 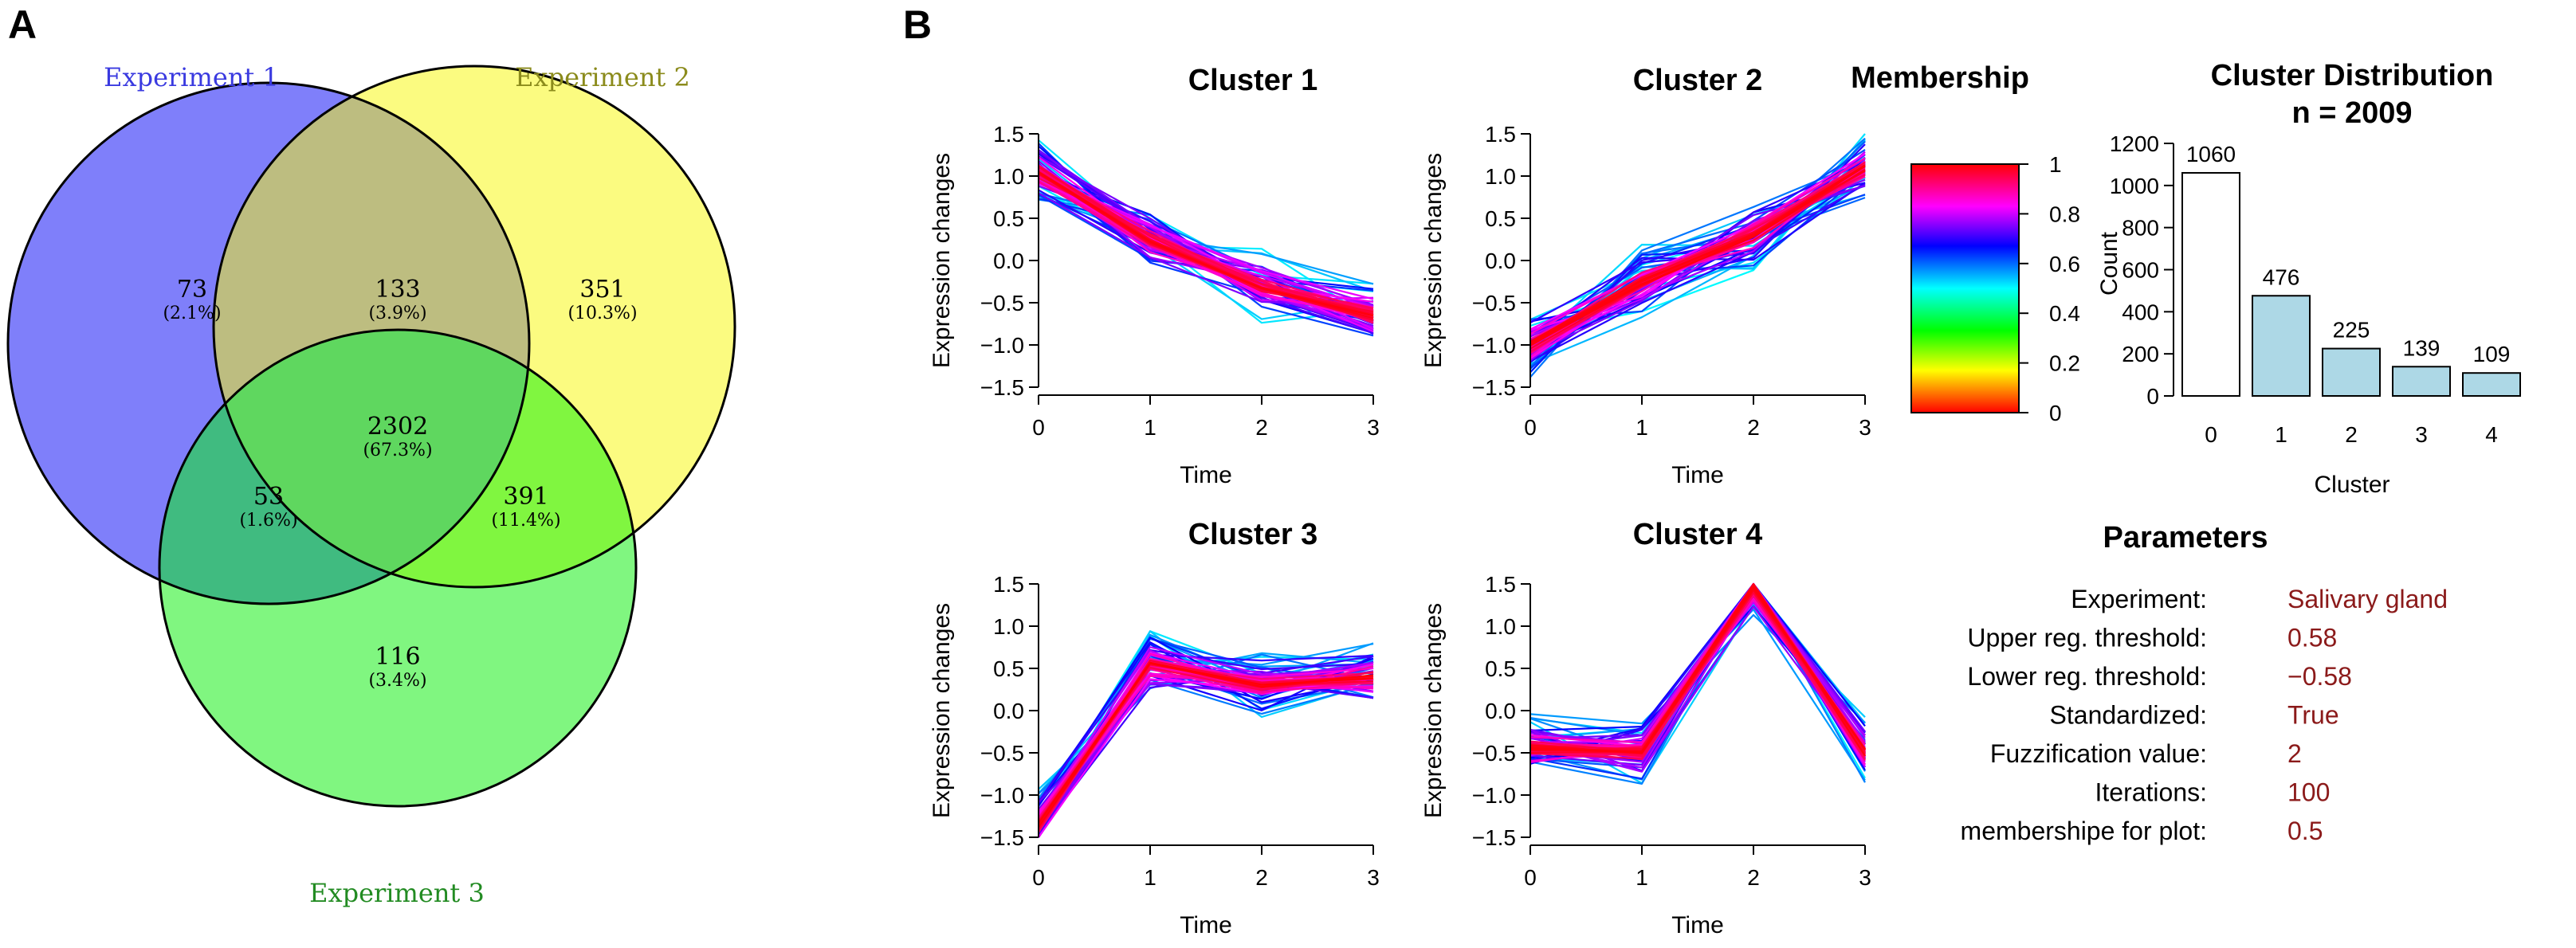 What do you see at coordinates (2109, 263) in the screenshot?
I see `chart-ylabel: Count` at bounding box center [2109, 263].